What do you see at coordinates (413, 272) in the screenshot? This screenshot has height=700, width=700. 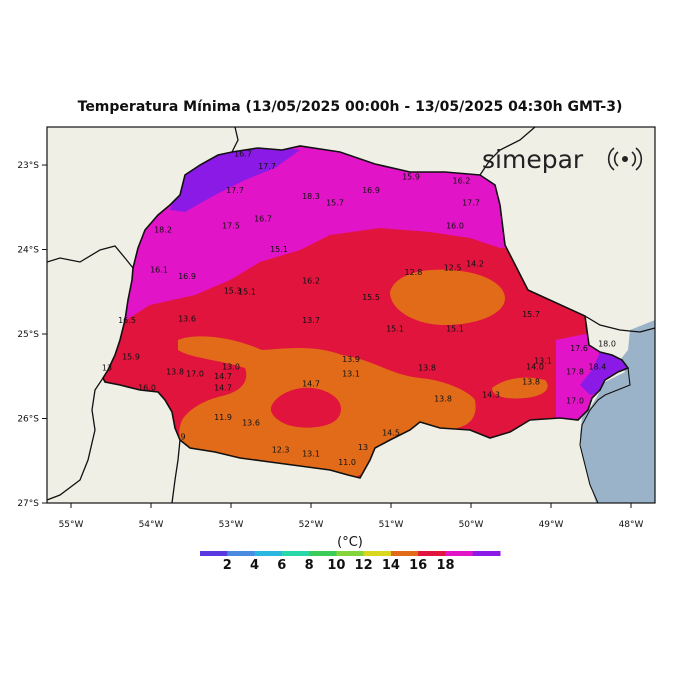 I see `station-value: 12.8` at bounding box center [413, 272].